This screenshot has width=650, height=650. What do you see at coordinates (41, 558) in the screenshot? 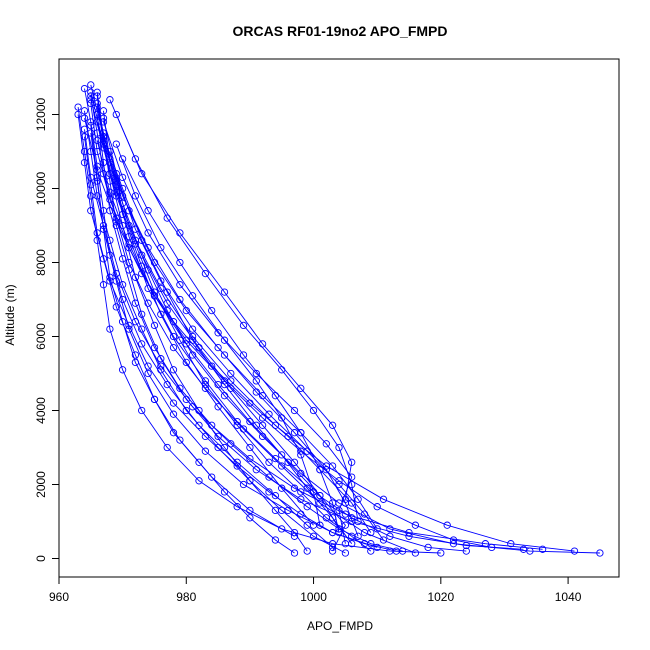
I see `y-tick-label: 0` at bounding box center [41, 558].